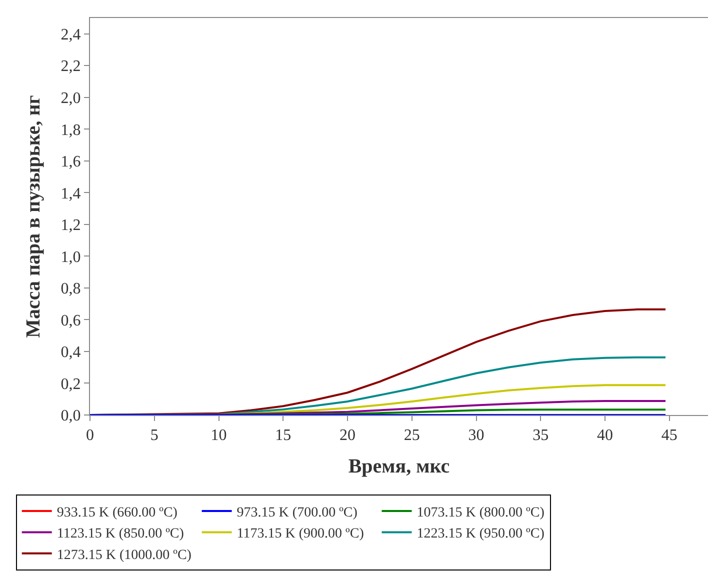 This screenshot has width=712, height=580. Describe the element at coordinates (480, 534) in the screenshot. I see `legend-label: 1223.15 K (950.00 ºC)` at that location.